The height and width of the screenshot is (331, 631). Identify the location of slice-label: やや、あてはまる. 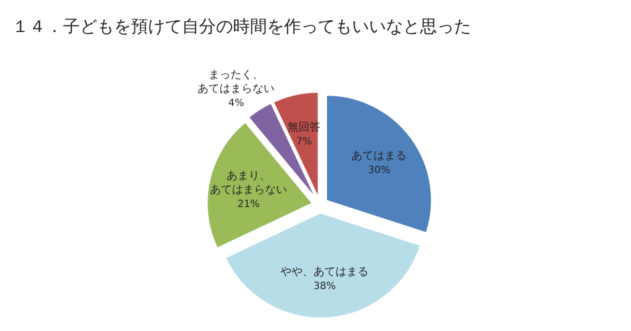
(324, 271).